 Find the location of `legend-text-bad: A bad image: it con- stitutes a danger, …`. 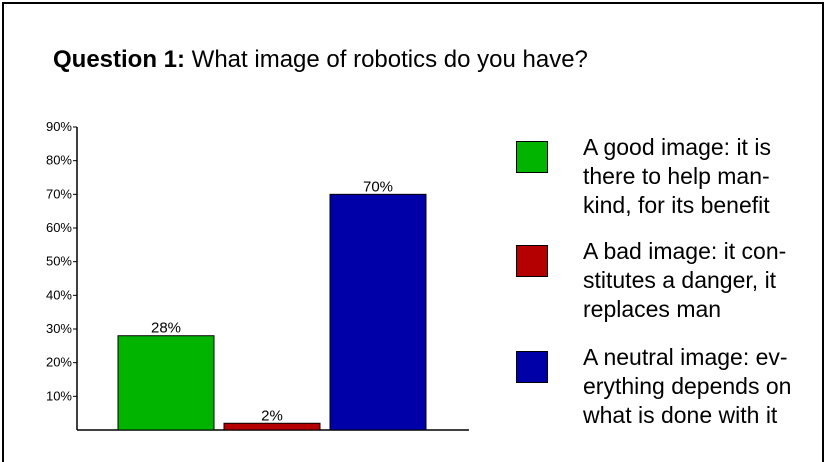

legend-text-bad: A bad image: it con- stitutes a danger, … is located at coordinates (685, 280).